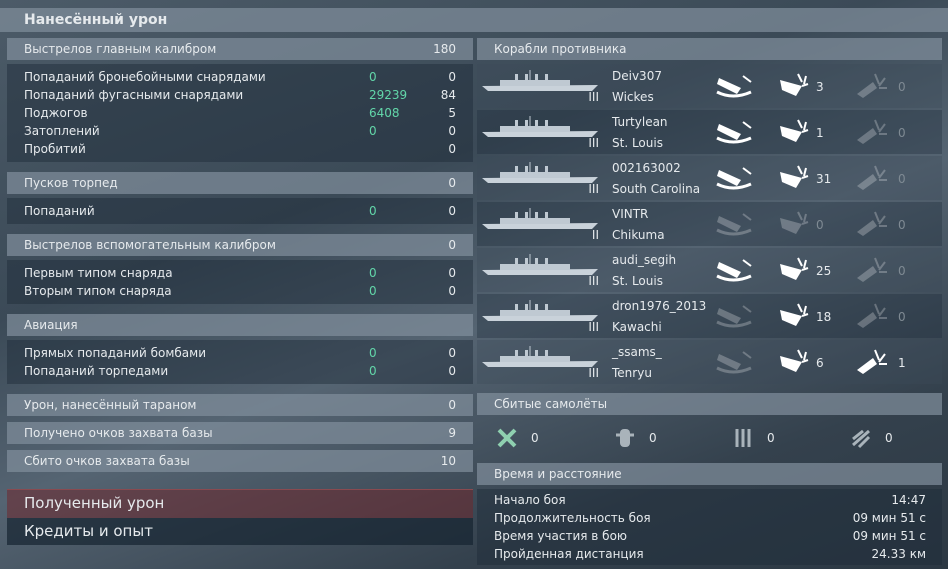  What do you see at coordinates (56, 113) in the screenshot?
I see `row-label: Поджогов` at bounding box center [56, 113].